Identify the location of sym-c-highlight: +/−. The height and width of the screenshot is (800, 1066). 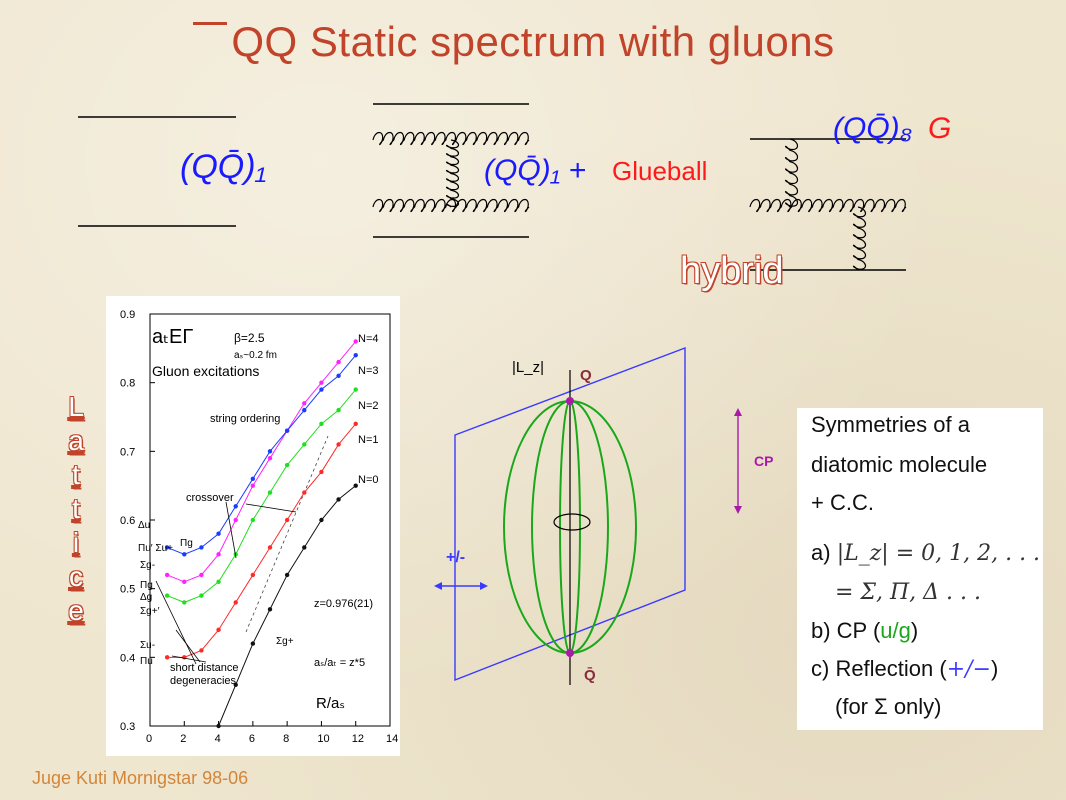
(968, 669).